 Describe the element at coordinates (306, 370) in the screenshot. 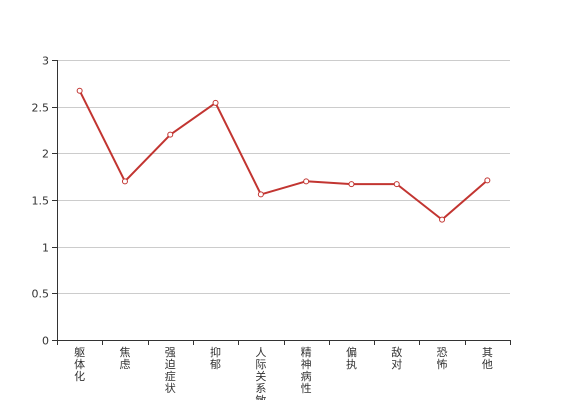

I see `x-tick-label: 精神病性` at that location.